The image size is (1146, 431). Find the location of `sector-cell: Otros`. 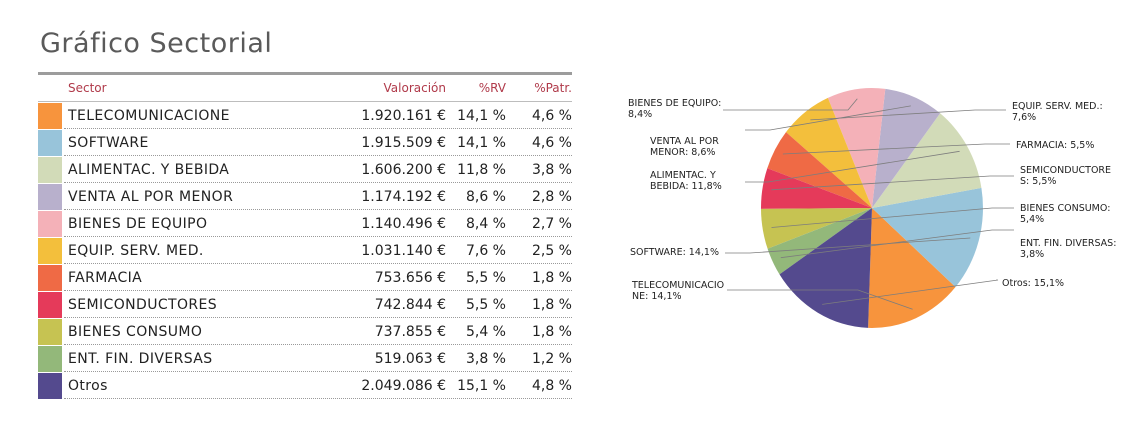

sector-cell: Otros is located at coordinates (88, 385).